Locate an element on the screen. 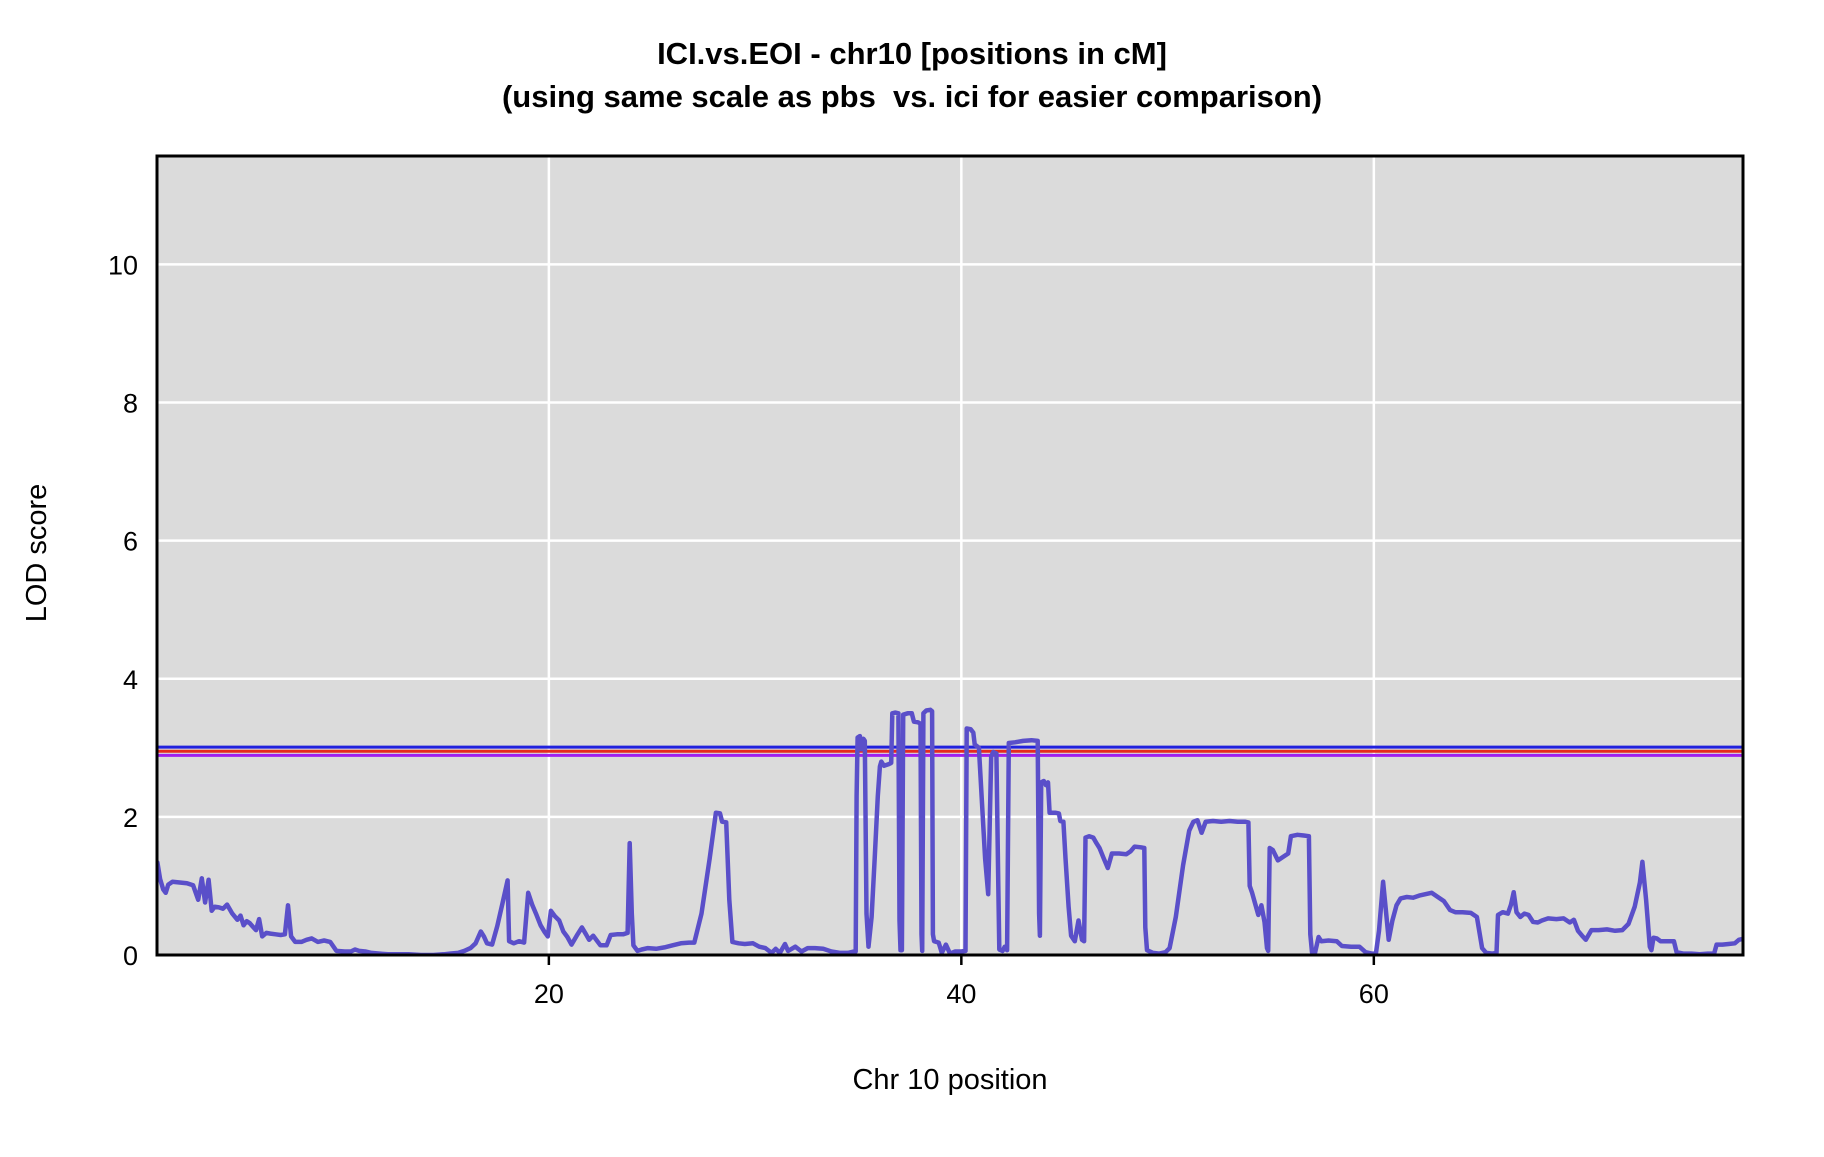  y-tick-label: 2 is located at coordinates (130, 818).